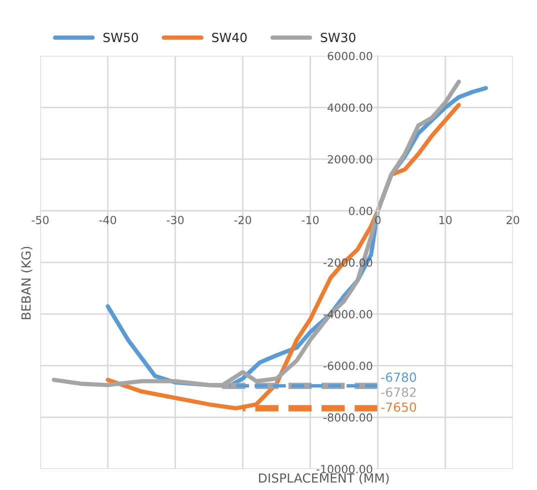 Image resolution: width=537 pixels, height=490 pixels. What do you see at coordinates (378, 220) in the screenshot?
I see `x-tick-label: 0` at bounding box center [378, 220].